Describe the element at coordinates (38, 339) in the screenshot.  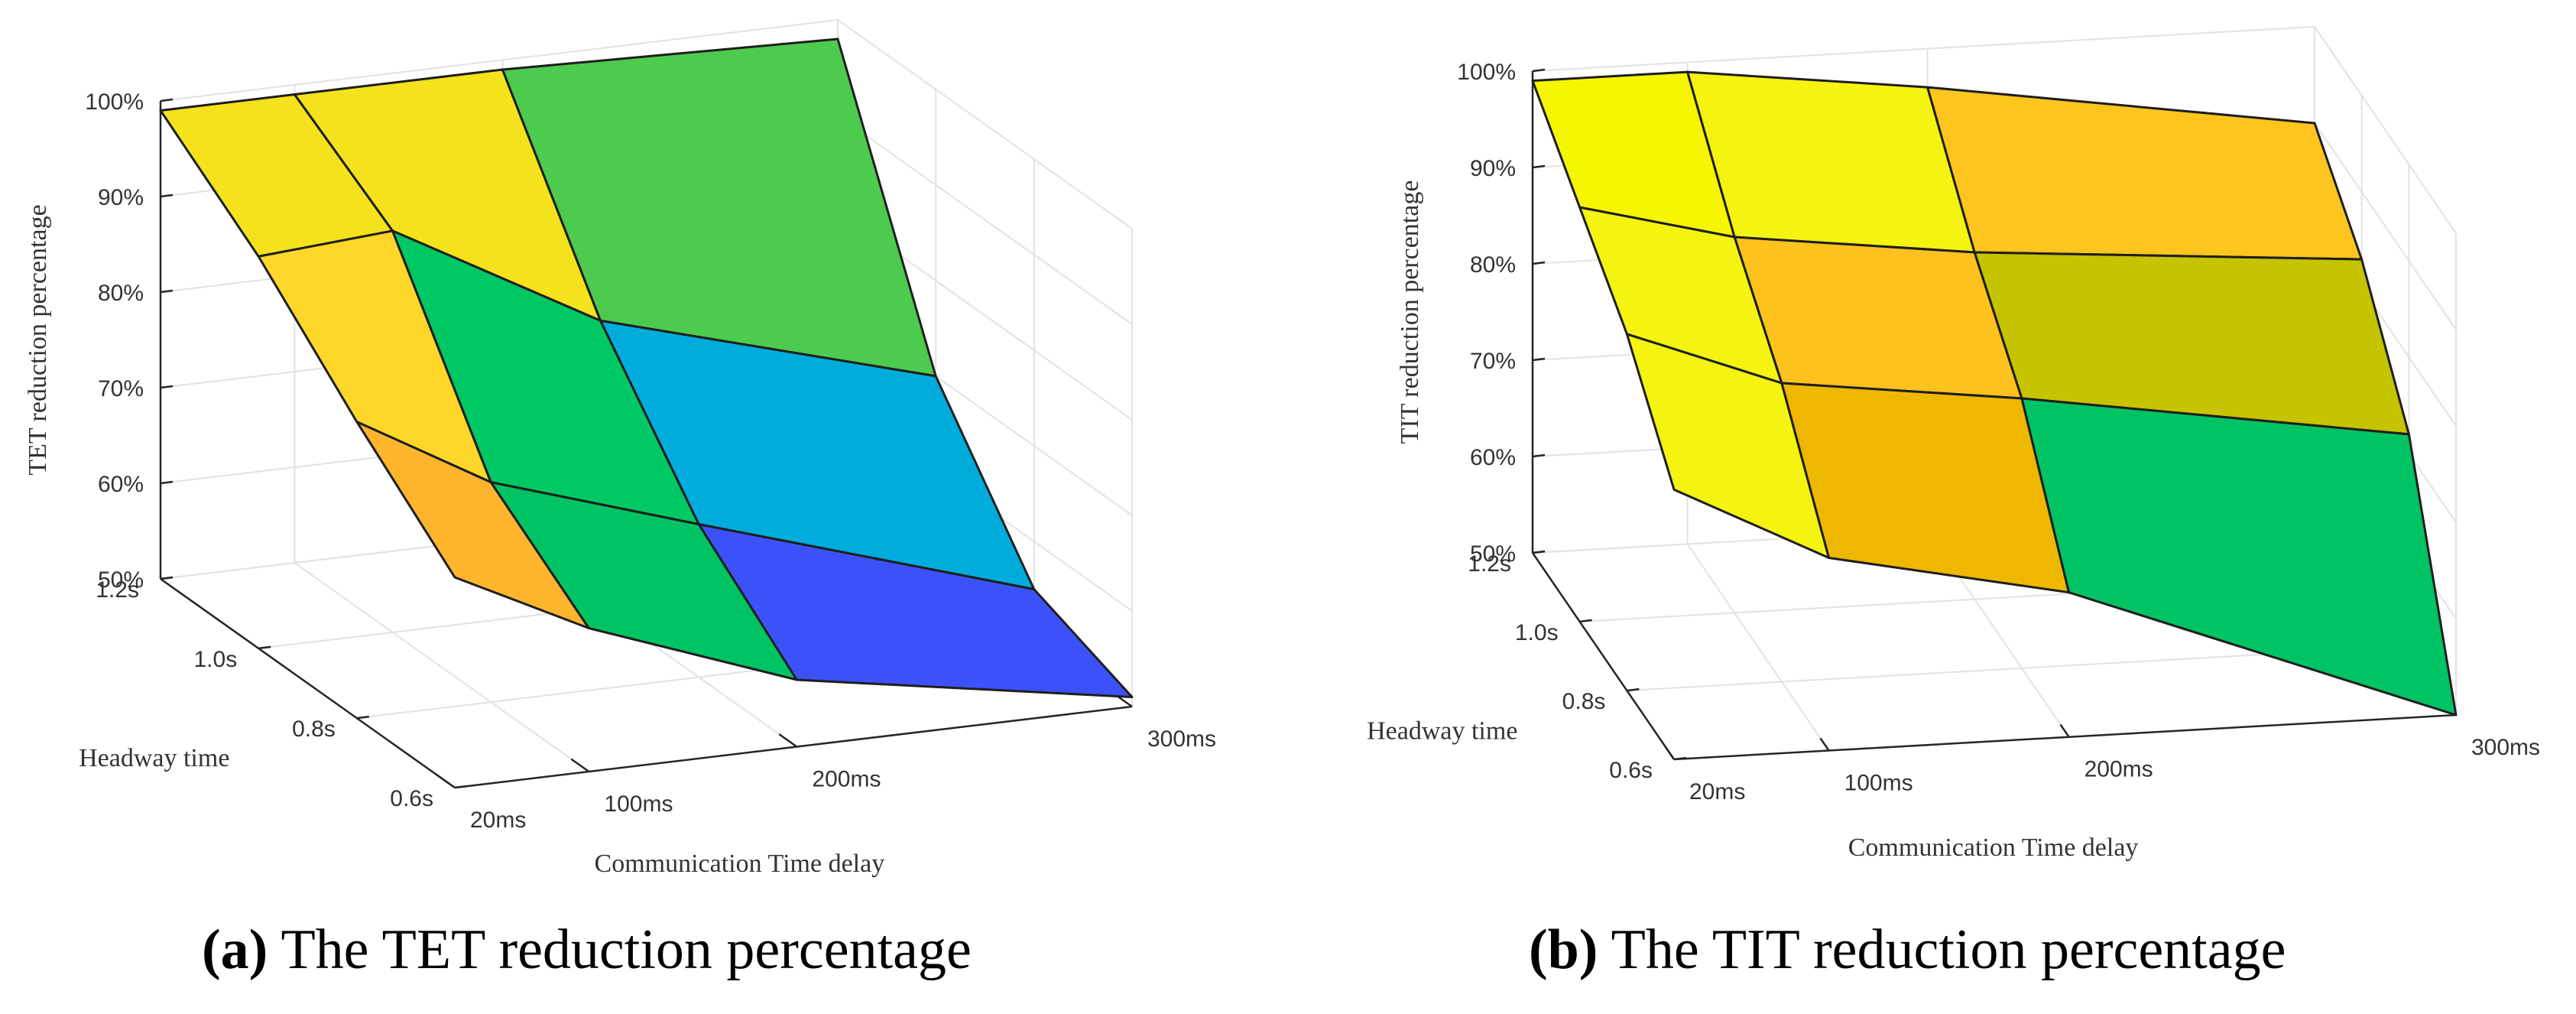
I see `z-axis-title: TET reduction percentage` at that location.